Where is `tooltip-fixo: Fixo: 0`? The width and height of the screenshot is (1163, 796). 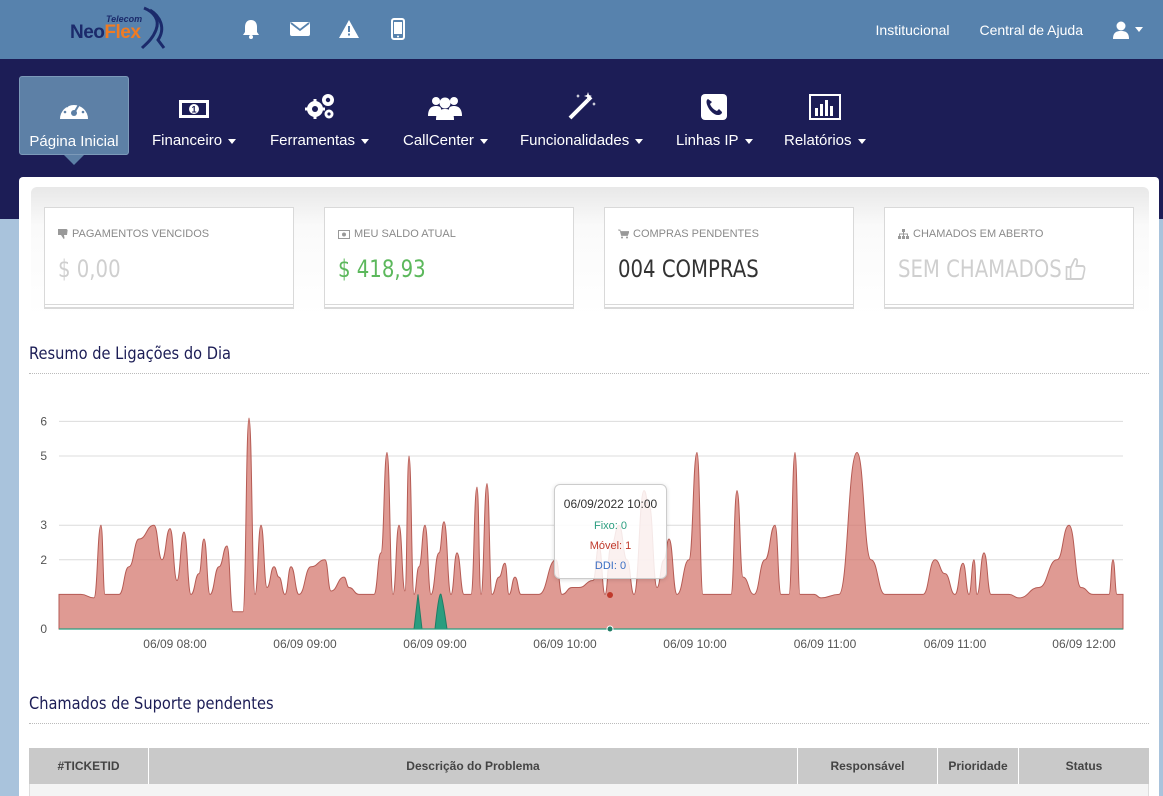
tooltip-fixo: Fixo: 0 is located at coordinates (610, 526).